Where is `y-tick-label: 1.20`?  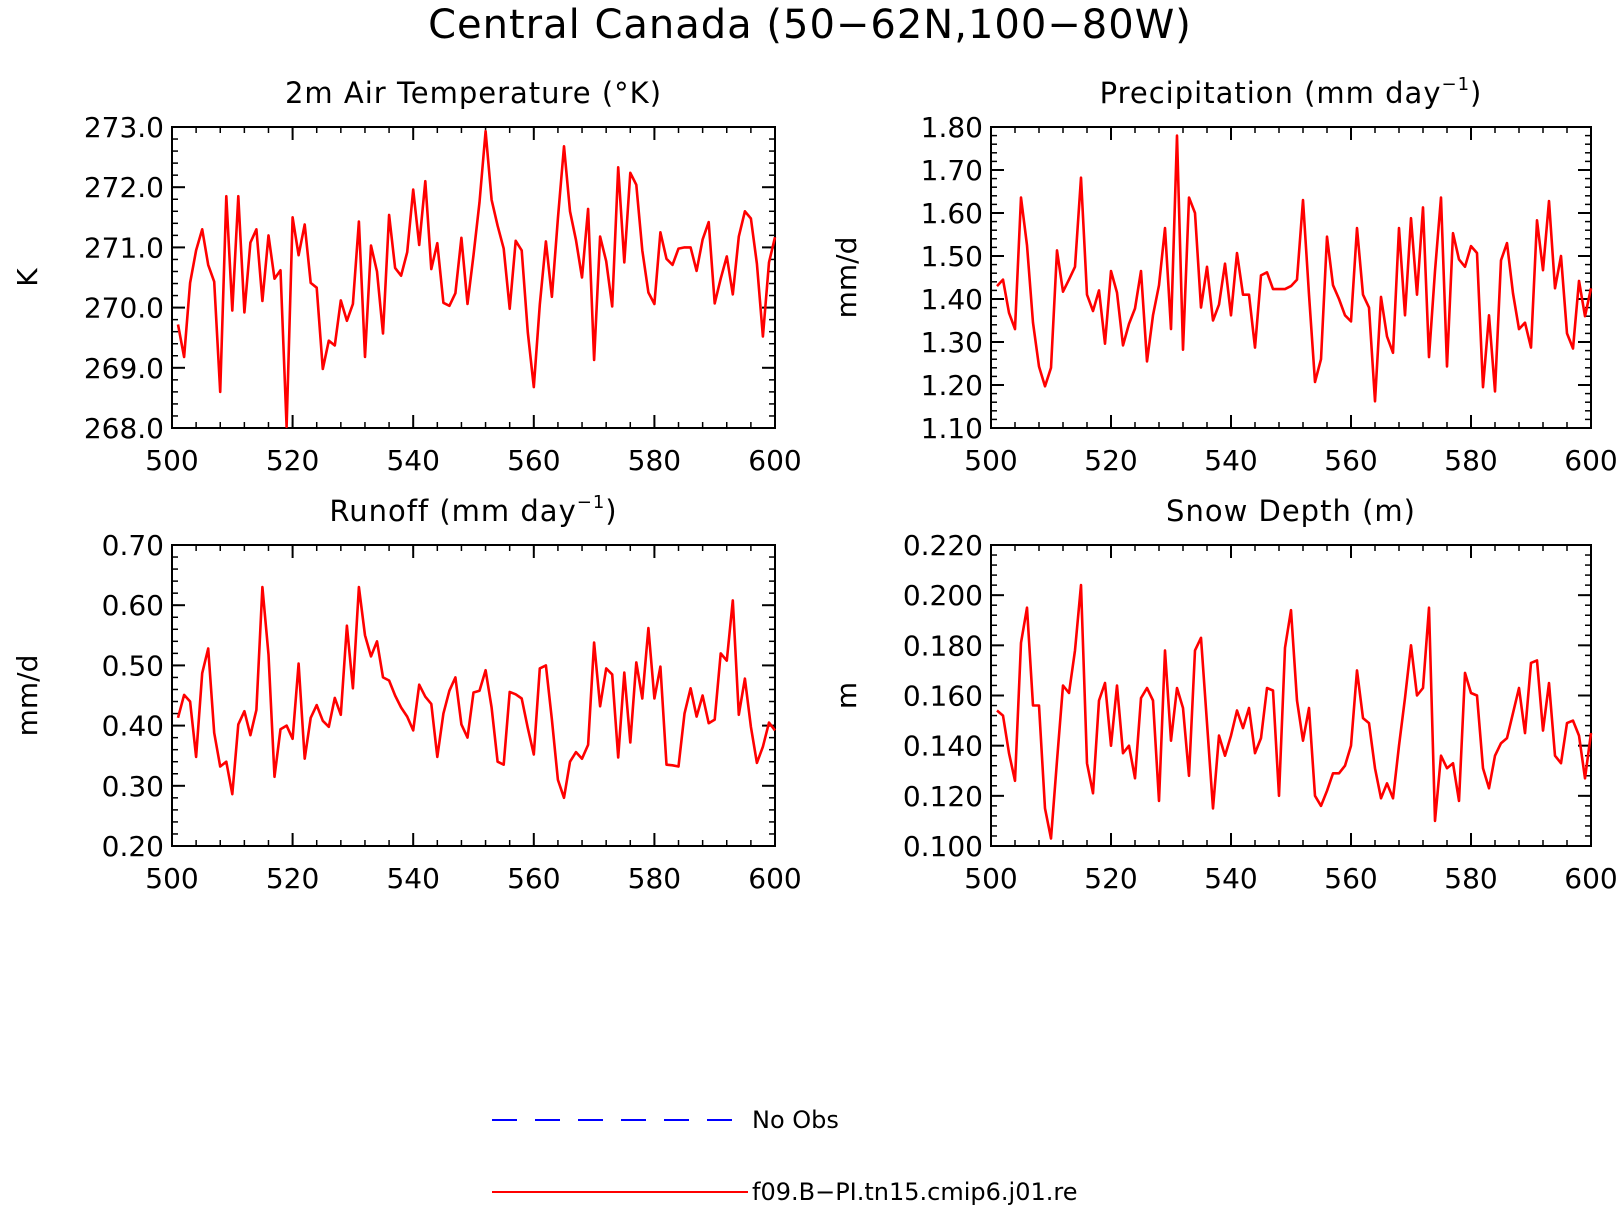 y-tick-label: 1.20 is located at coordinates (952, 385).